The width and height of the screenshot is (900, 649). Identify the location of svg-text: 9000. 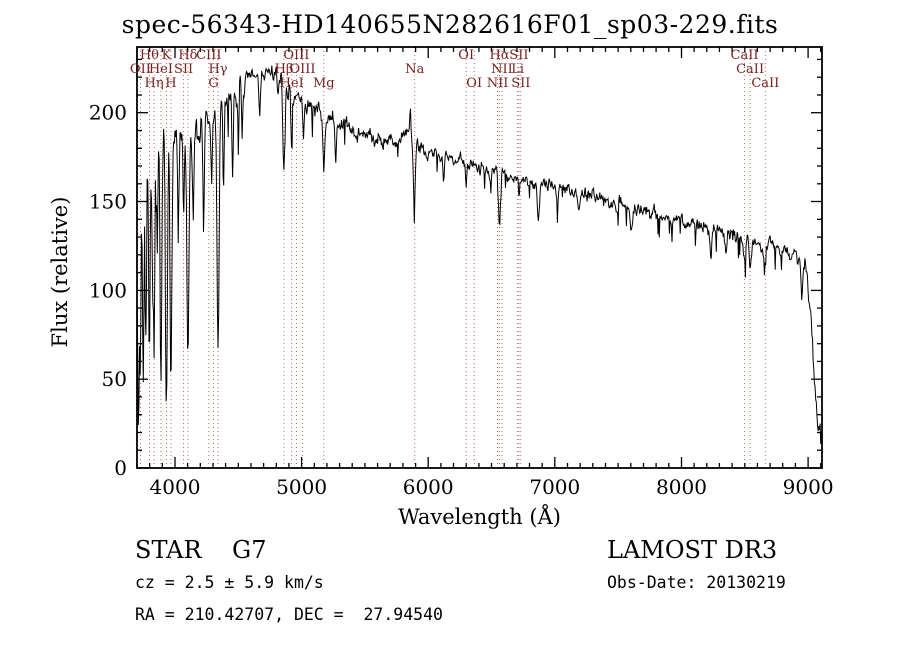
(808, 487).